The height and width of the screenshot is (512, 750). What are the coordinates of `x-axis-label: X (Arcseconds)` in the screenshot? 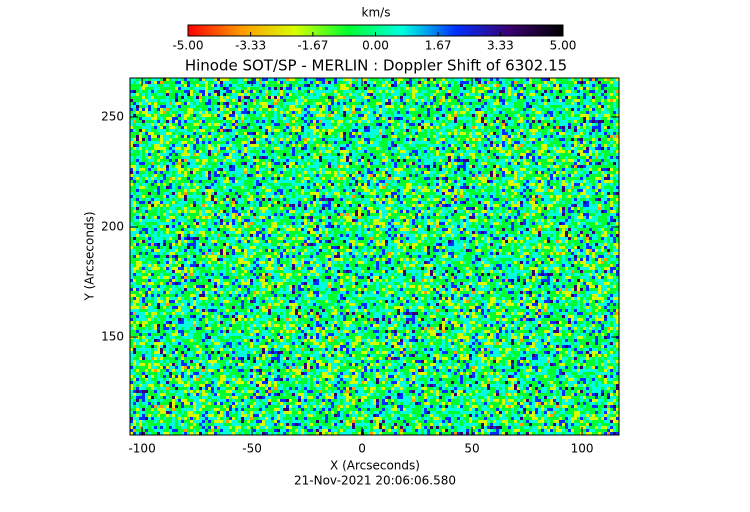 It's located at (375, 466).